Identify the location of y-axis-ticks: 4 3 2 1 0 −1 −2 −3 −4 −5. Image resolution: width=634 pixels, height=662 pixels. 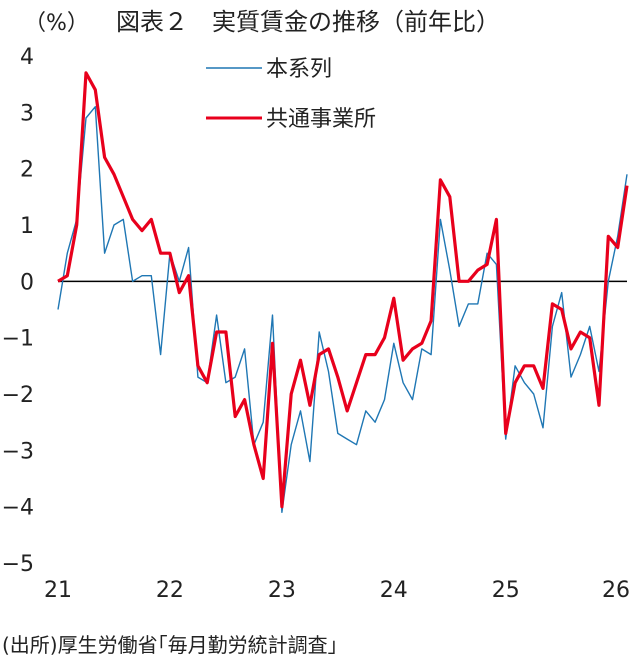
(18, 311).